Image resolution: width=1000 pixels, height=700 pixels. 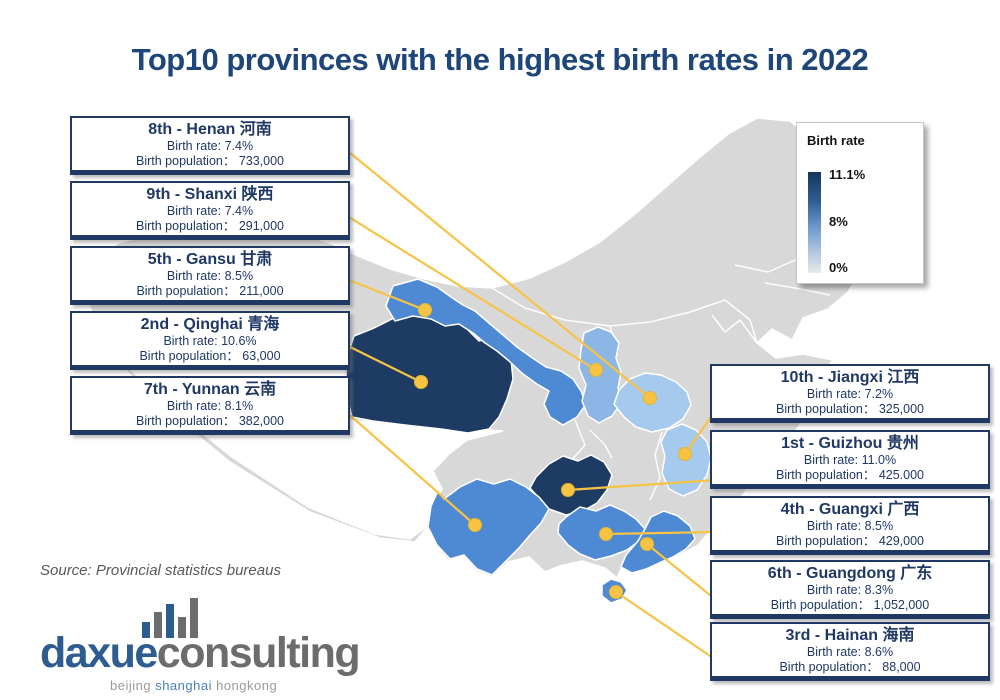 What do you see at coordinates (838, 221) in the screenshot?
I see `legend-mid-label: 8%` at bounding box center [838, 221].